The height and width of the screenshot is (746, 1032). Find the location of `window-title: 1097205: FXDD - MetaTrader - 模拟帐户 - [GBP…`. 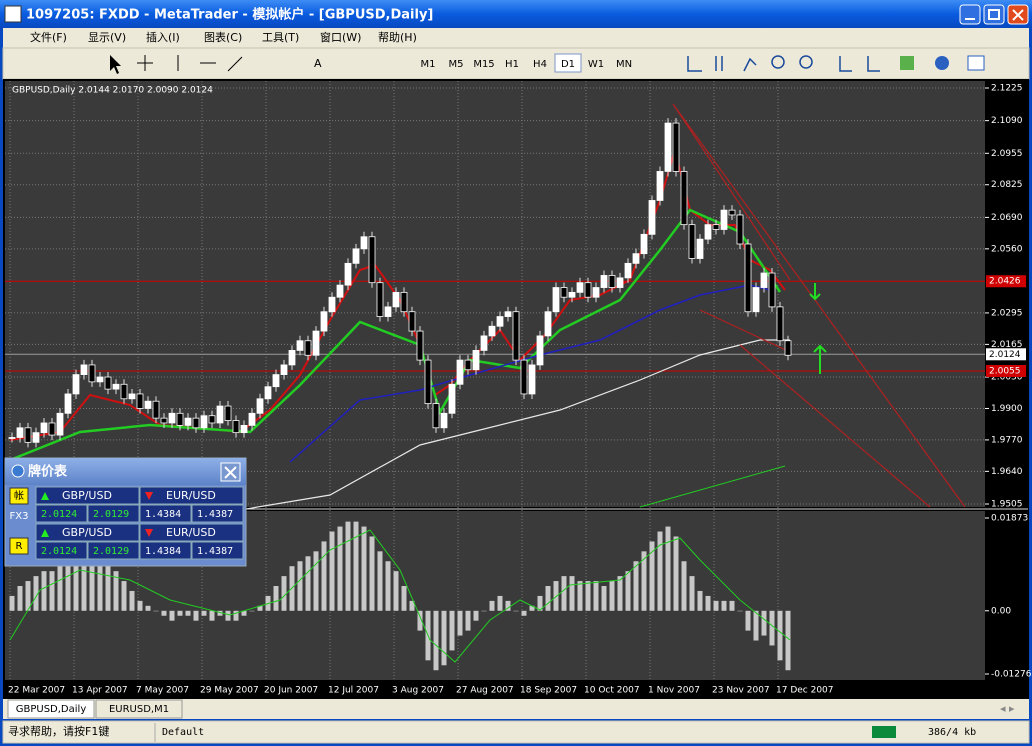

window-title: 1097205: FXDD - MetaTrader - 模拟帐户 - [GBP… is located at coordinates (229, 15).